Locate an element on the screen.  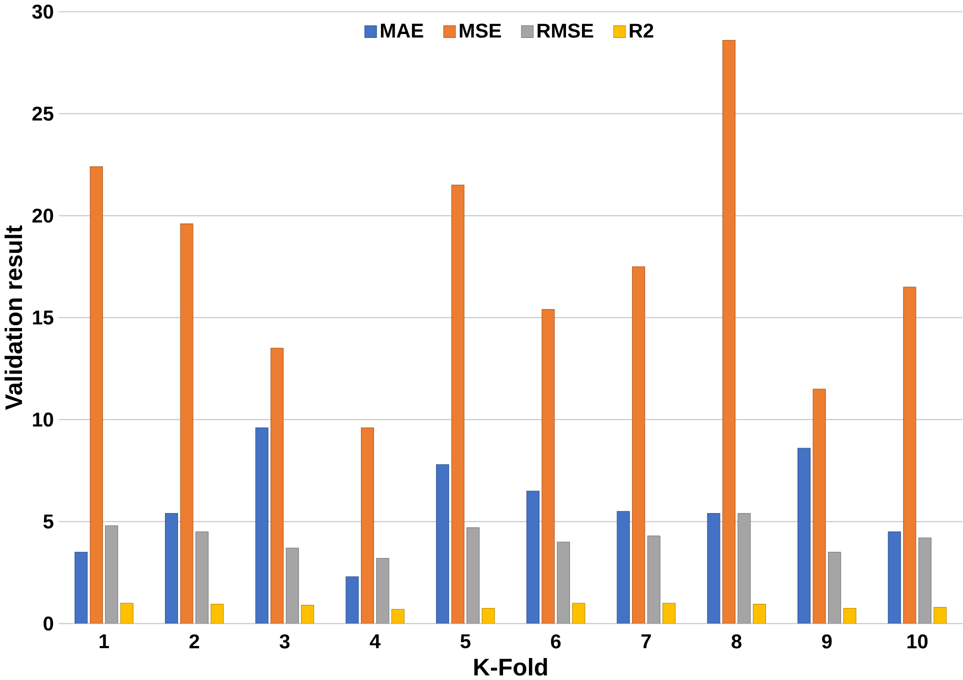
x-tick-label: 5 is located at coordinates (465, 641).